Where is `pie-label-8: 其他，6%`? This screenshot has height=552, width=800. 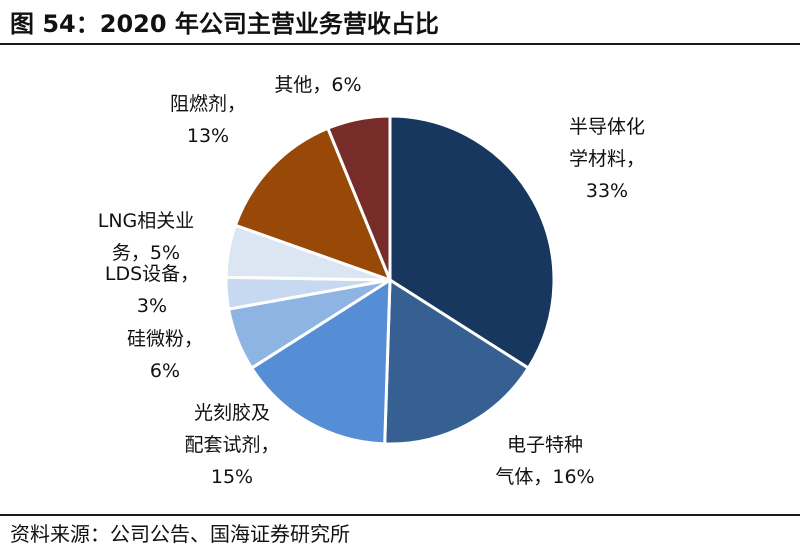 pie-label-8: 其他，6% is located at coordinates (317, 85).